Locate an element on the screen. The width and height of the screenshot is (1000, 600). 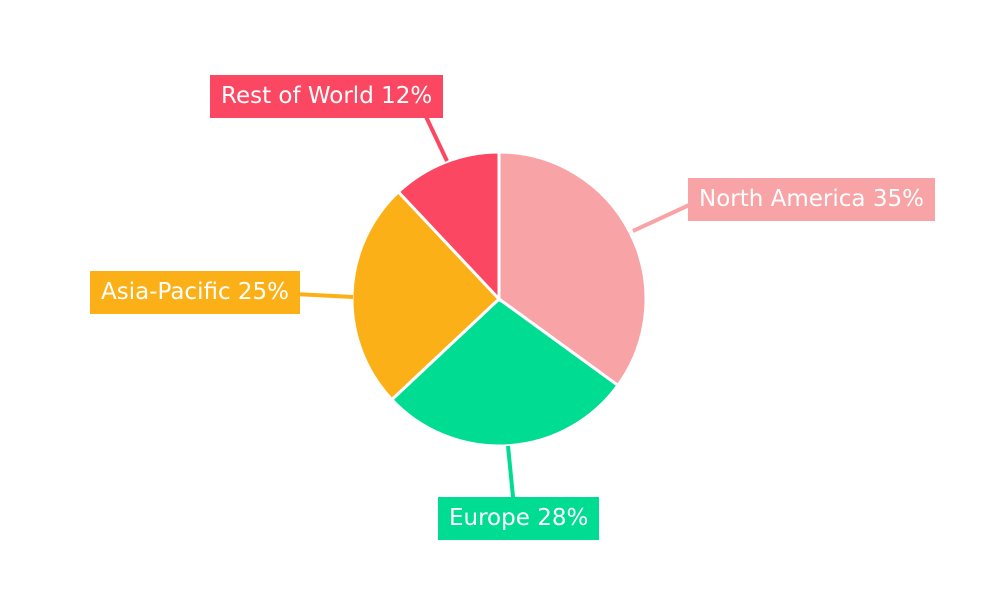
callout-text-europe: Europe 28% is located at coordinates (519, 518).